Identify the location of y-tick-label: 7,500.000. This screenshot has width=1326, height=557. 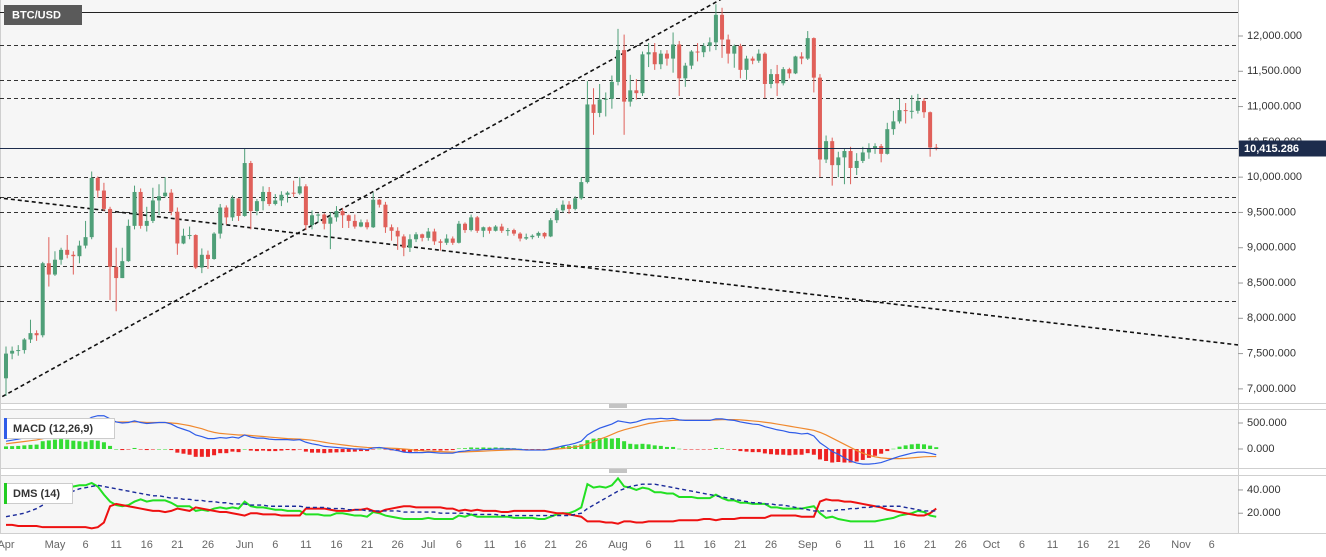
(1271, 354).